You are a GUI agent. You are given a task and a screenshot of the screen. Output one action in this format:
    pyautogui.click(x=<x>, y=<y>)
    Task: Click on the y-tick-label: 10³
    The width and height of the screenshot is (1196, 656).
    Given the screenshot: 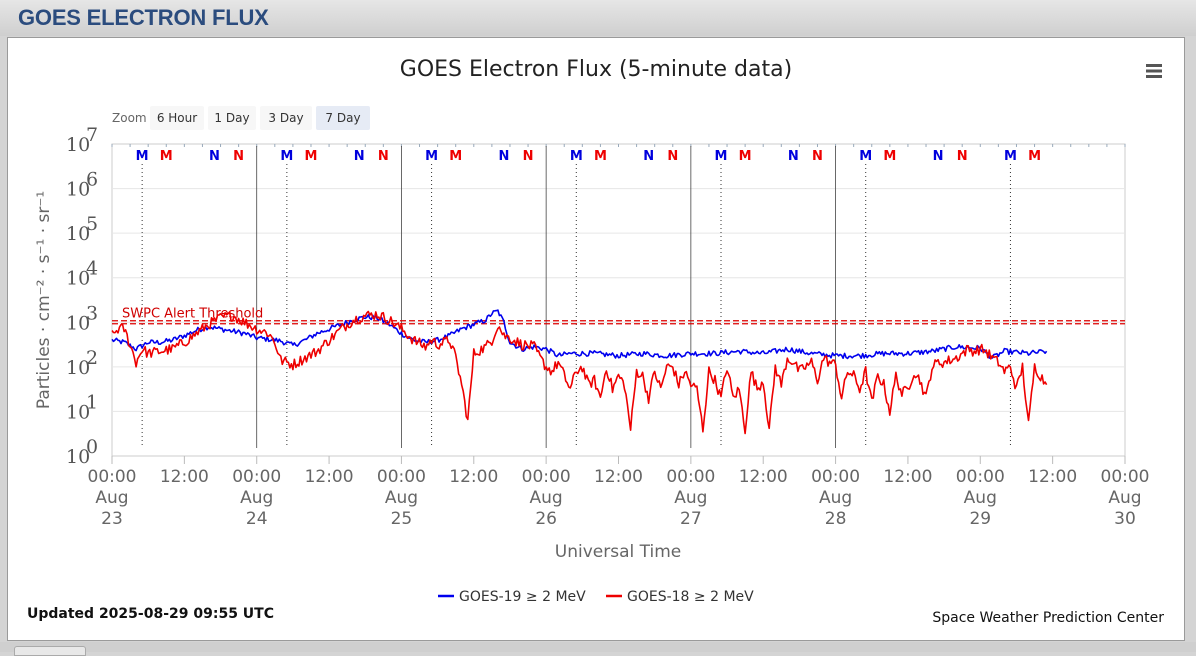 What is the action you would take?
    pyautogui.click(x=82, y=318)
    